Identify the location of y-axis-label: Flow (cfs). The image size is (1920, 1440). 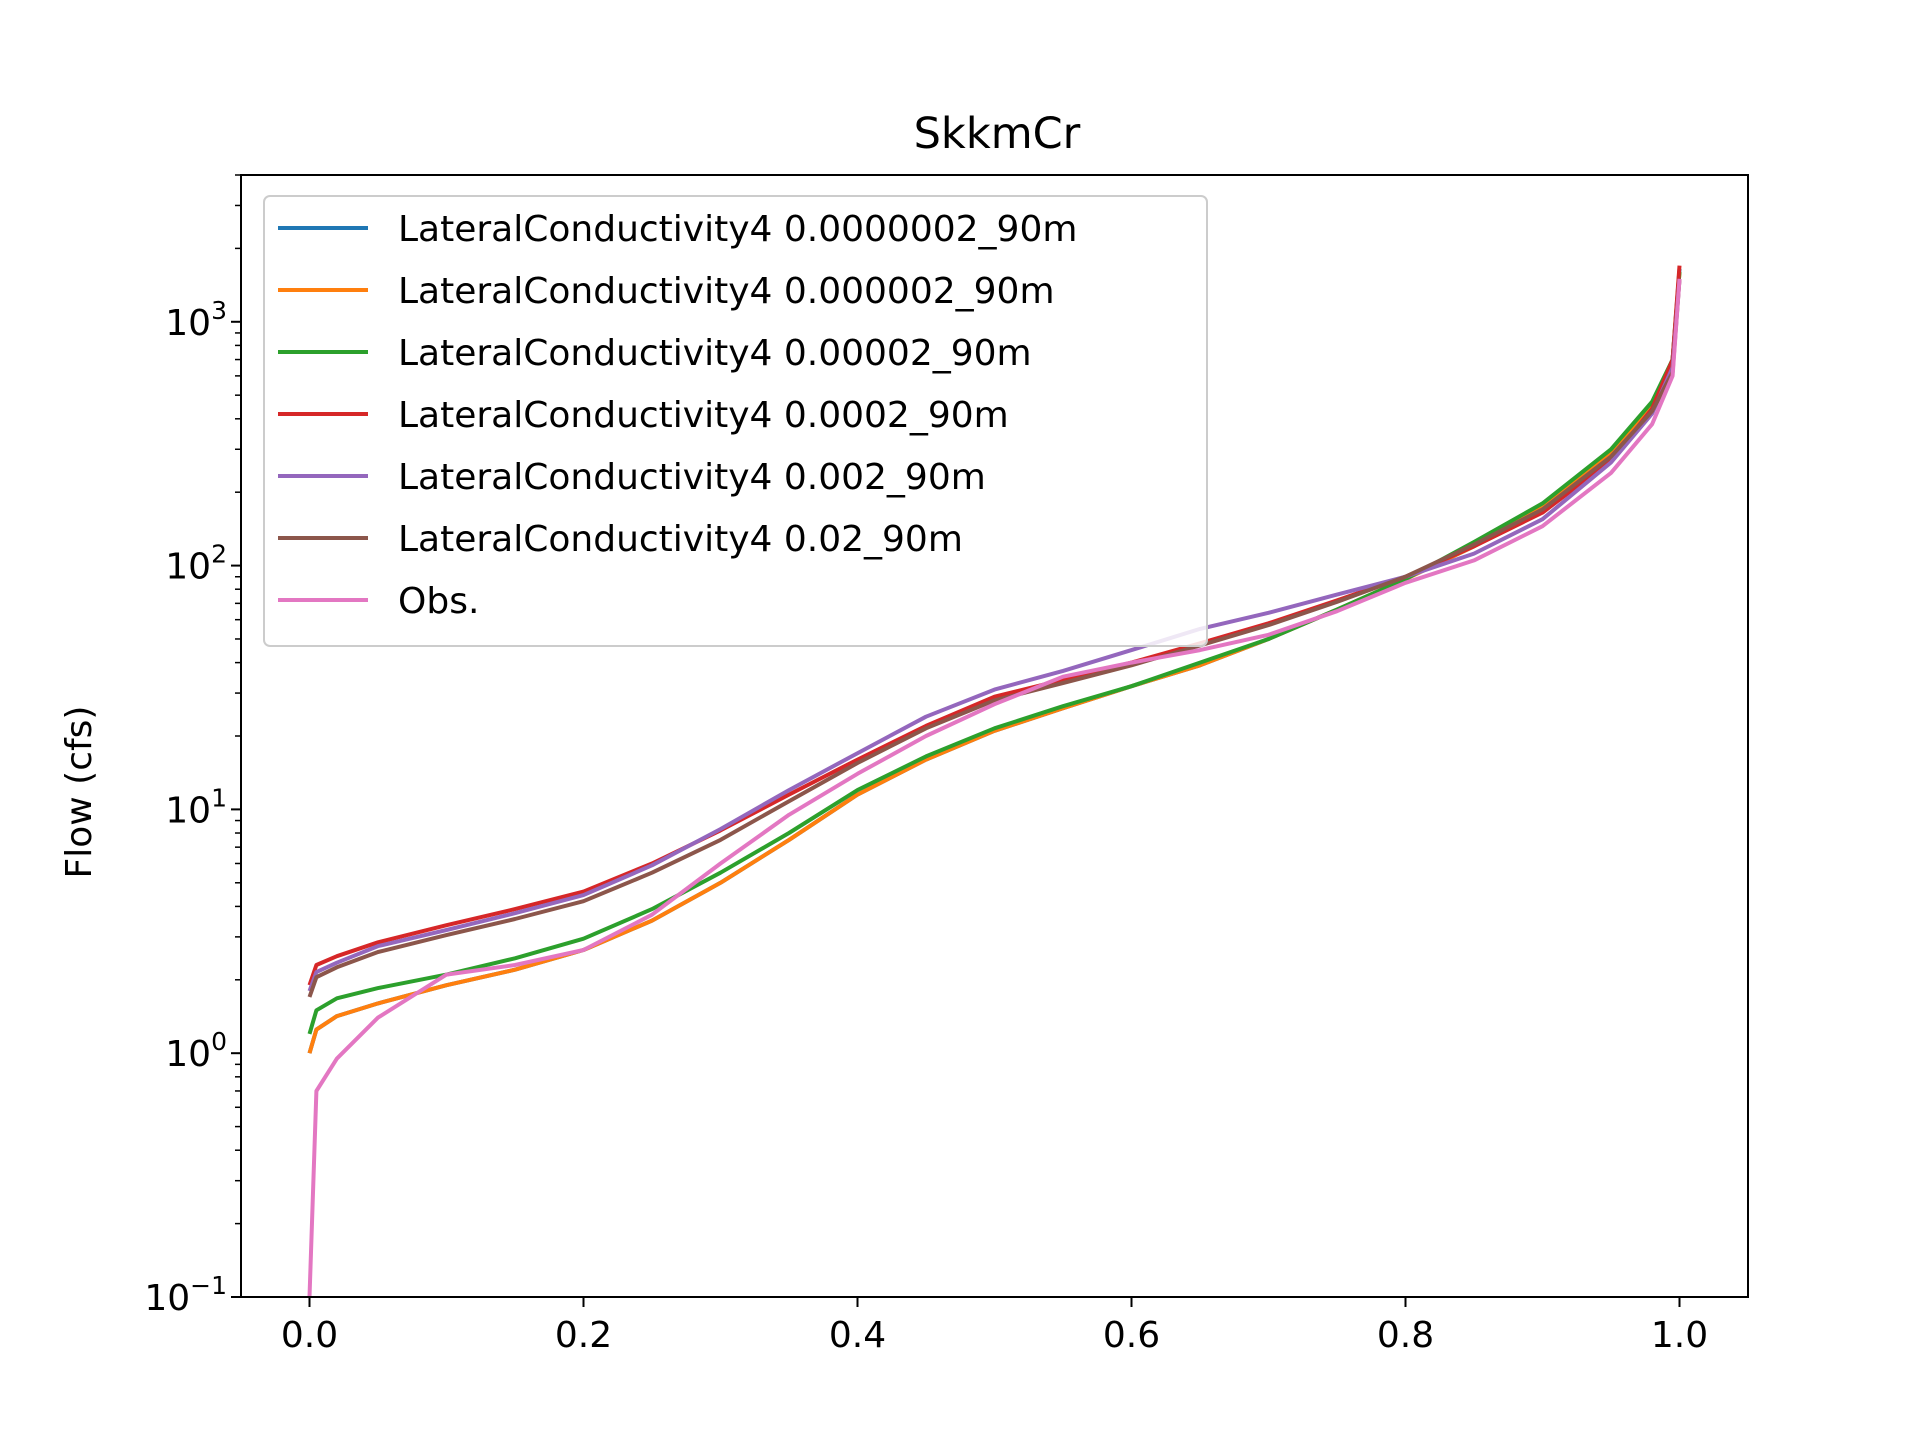
(79, 792).